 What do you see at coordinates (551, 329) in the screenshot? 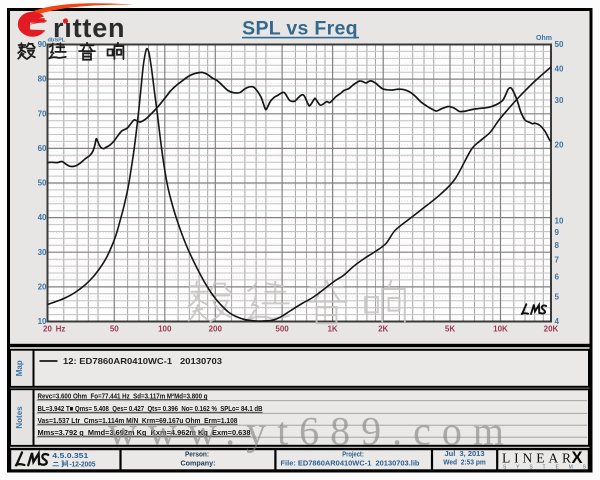
I see `svg-text: 20K` at bounding box center [551, 329].